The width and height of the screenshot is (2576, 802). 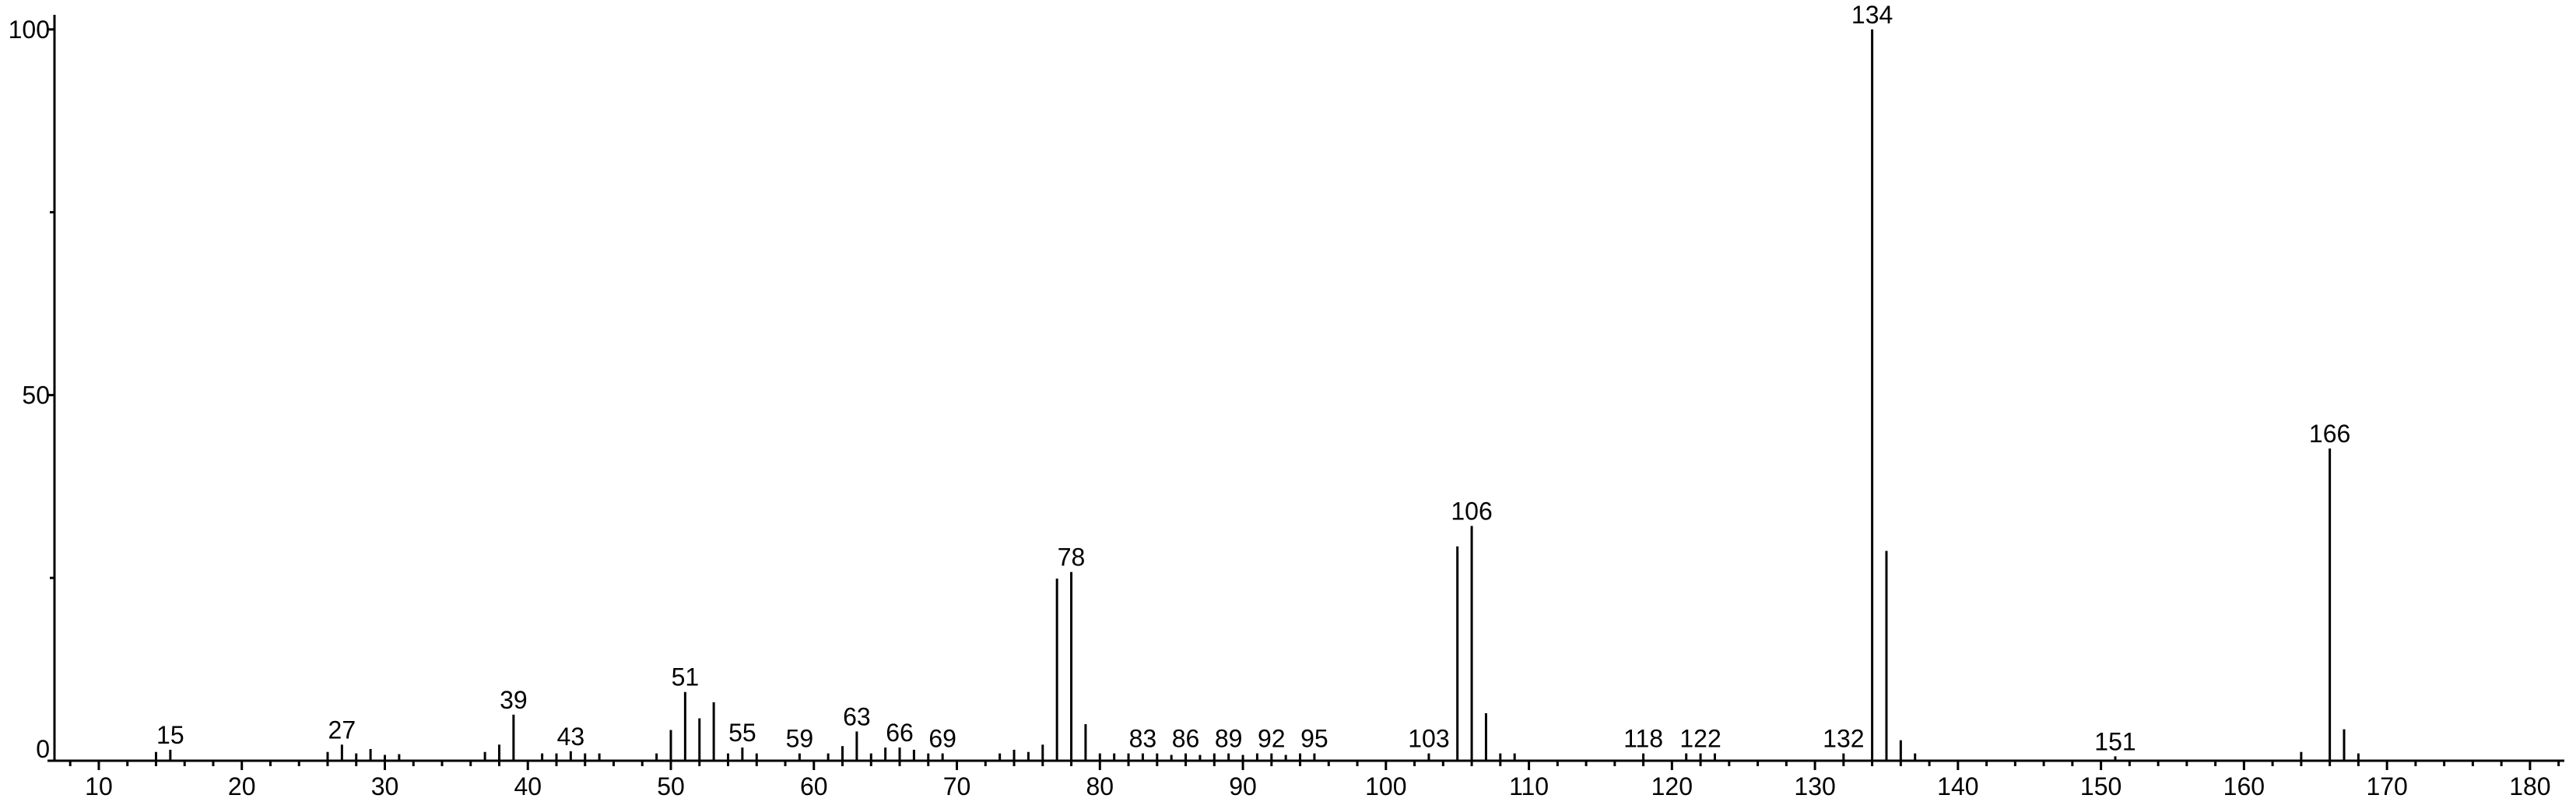 I want to click on x-tick-label: 70, so click(x=957, y=786).